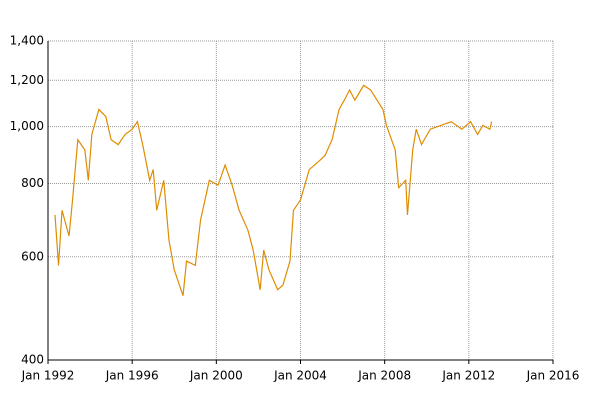 The width and height of the screenshot is (600, 400). What do you see at coordinates (300, 376) in the screenshot?
I see `x-tick-label: Jan 2004` at bounding box center [300, 376].